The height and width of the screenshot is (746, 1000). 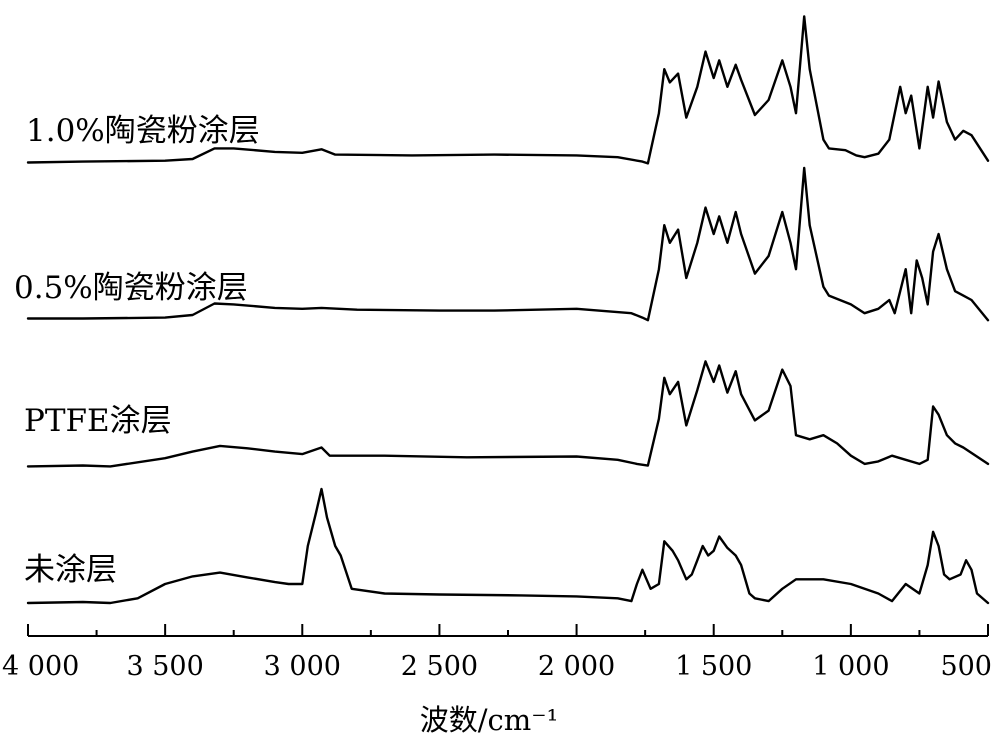 What do you see at coordinates (40, 666) in the screenshot?
I see `x-tick-label-4000: 4 000` at bounding box center [40, 666].